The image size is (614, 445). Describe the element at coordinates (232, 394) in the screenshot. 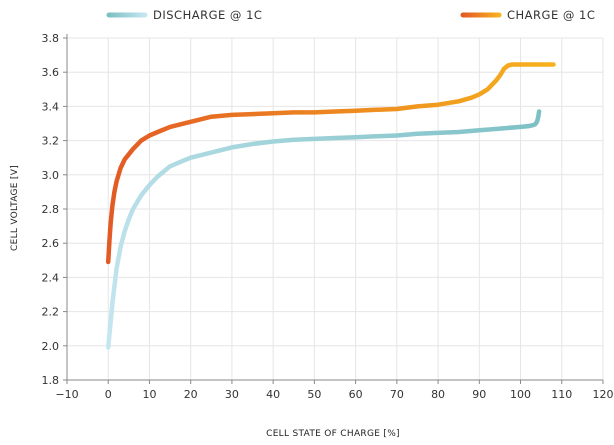

I see `x-tick-label: 30` at that location.